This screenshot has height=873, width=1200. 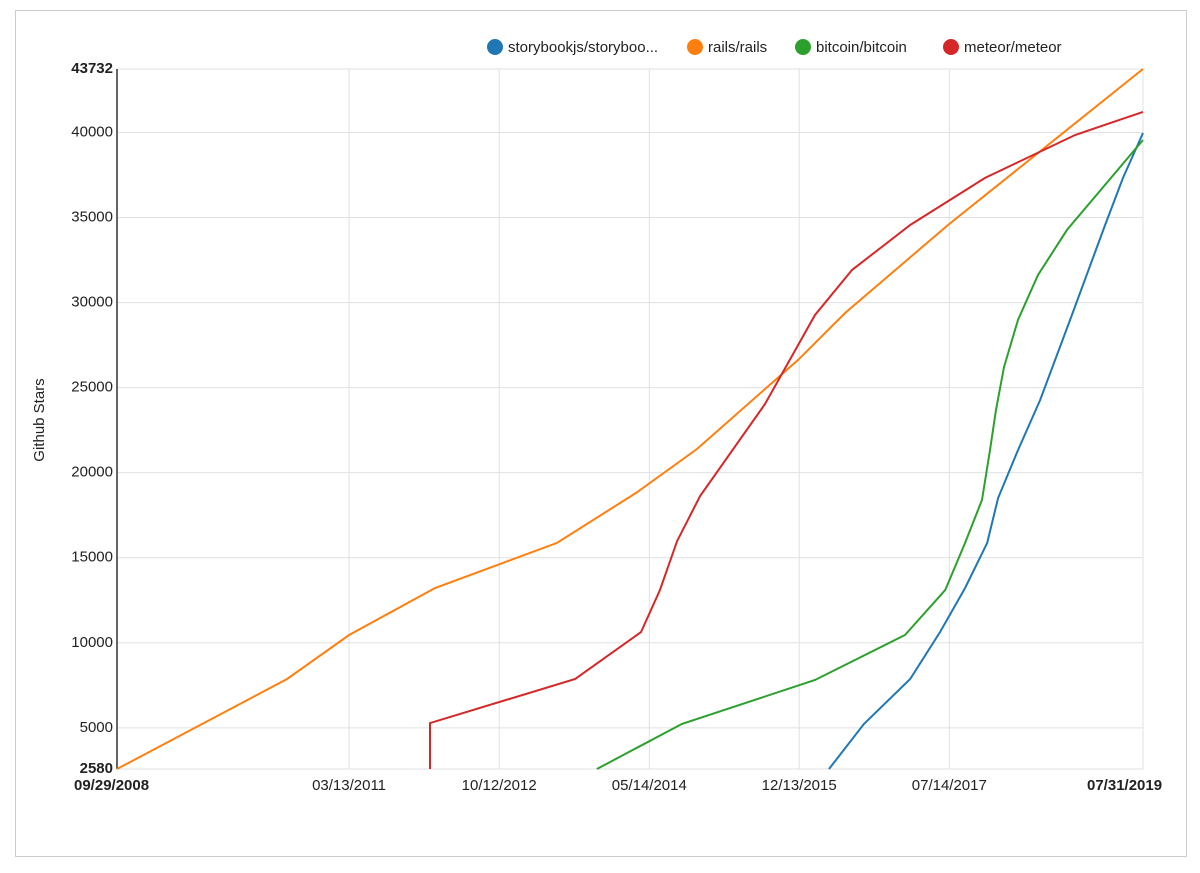 What do you see at coordinates (649, 785) in the screenshot?
I see `x-tick-label: 05/14/2014` at bounding box center [649, 785].